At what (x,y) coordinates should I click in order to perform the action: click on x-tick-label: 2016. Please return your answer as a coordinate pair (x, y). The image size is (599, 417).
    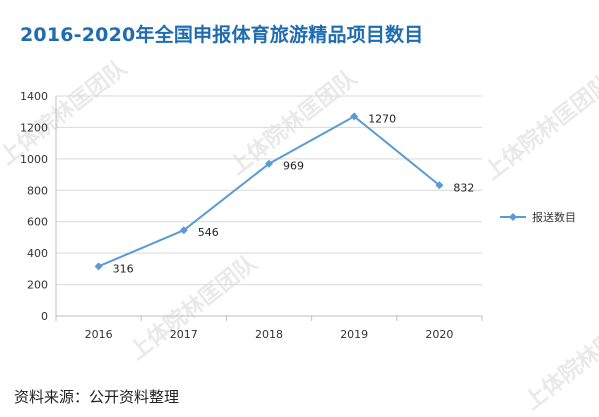
    Looking at the image, I should click on (99, 334).